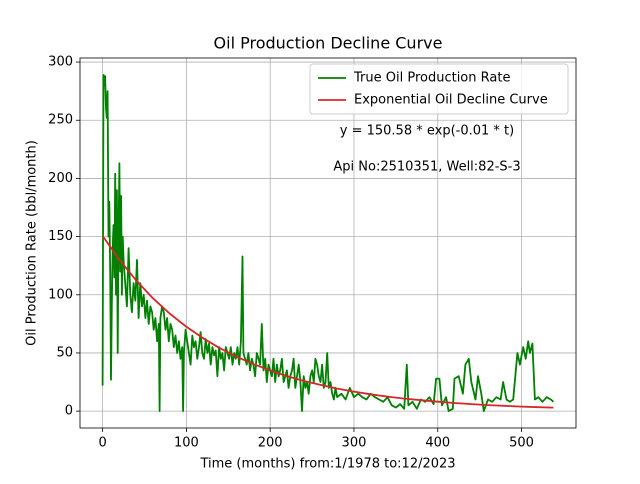 Image resolution: width=640 pixels, height=484 pixels. I want to click on x-tick-label: 100, so click(186, 443).